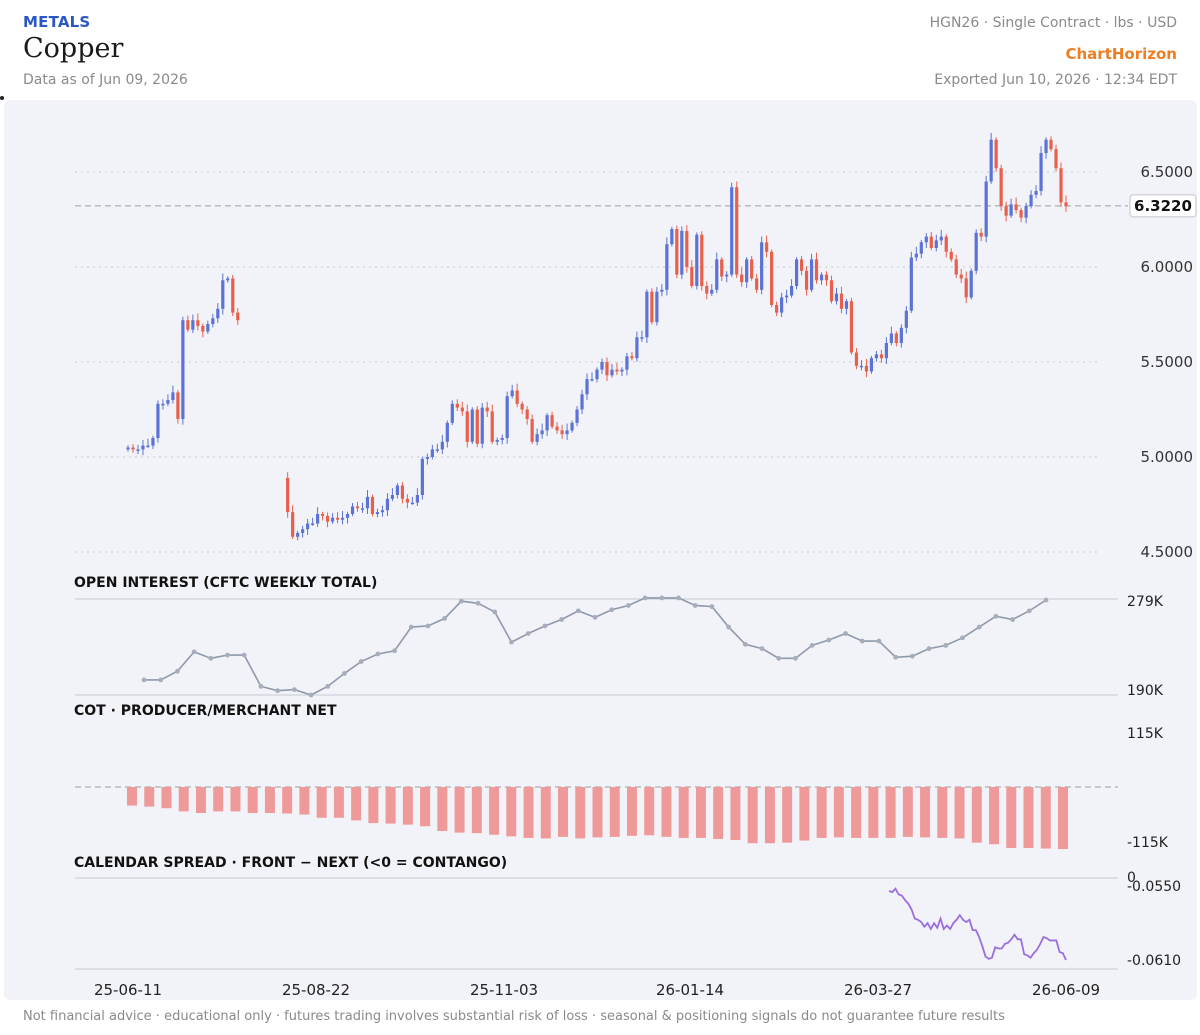  I want to click on price-axis-tick: 6.0000, so click(1167, 267).